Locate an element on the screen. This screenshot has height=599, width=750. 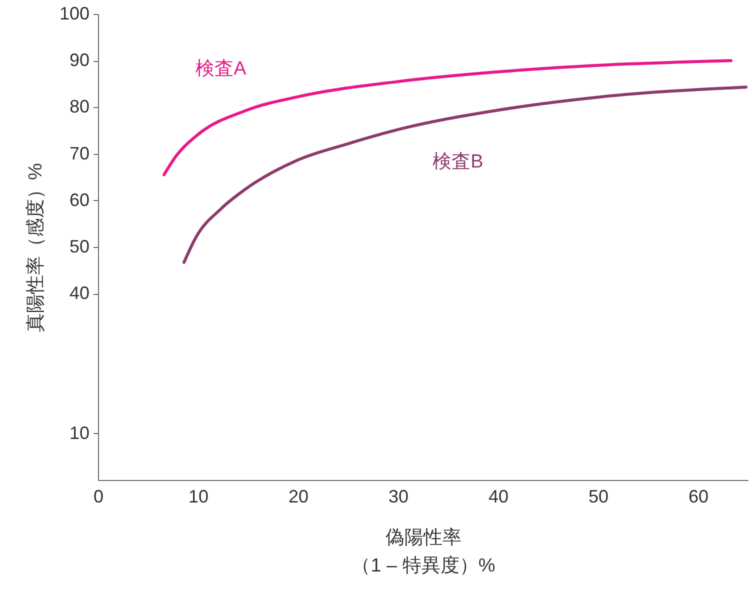
y-axis-title: 真陽性率（感度）% is located at coordinates (35, 247).